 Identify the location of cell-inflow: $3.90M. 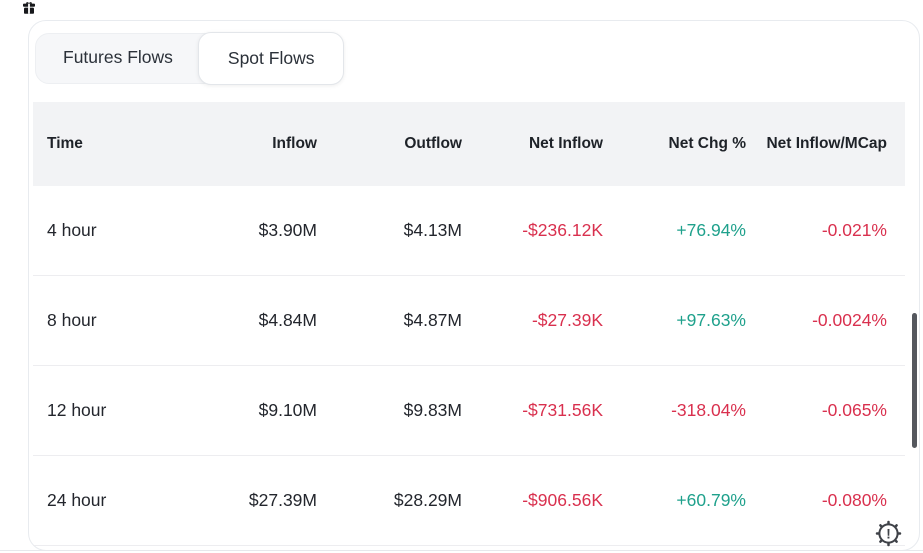
(287, 230).